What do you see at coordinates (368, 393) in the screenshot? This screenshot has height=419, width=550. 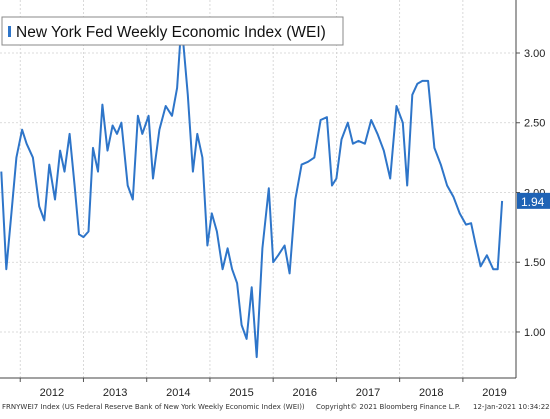 I see `x-tick-label: 2017` at bounding box center [368, 393].